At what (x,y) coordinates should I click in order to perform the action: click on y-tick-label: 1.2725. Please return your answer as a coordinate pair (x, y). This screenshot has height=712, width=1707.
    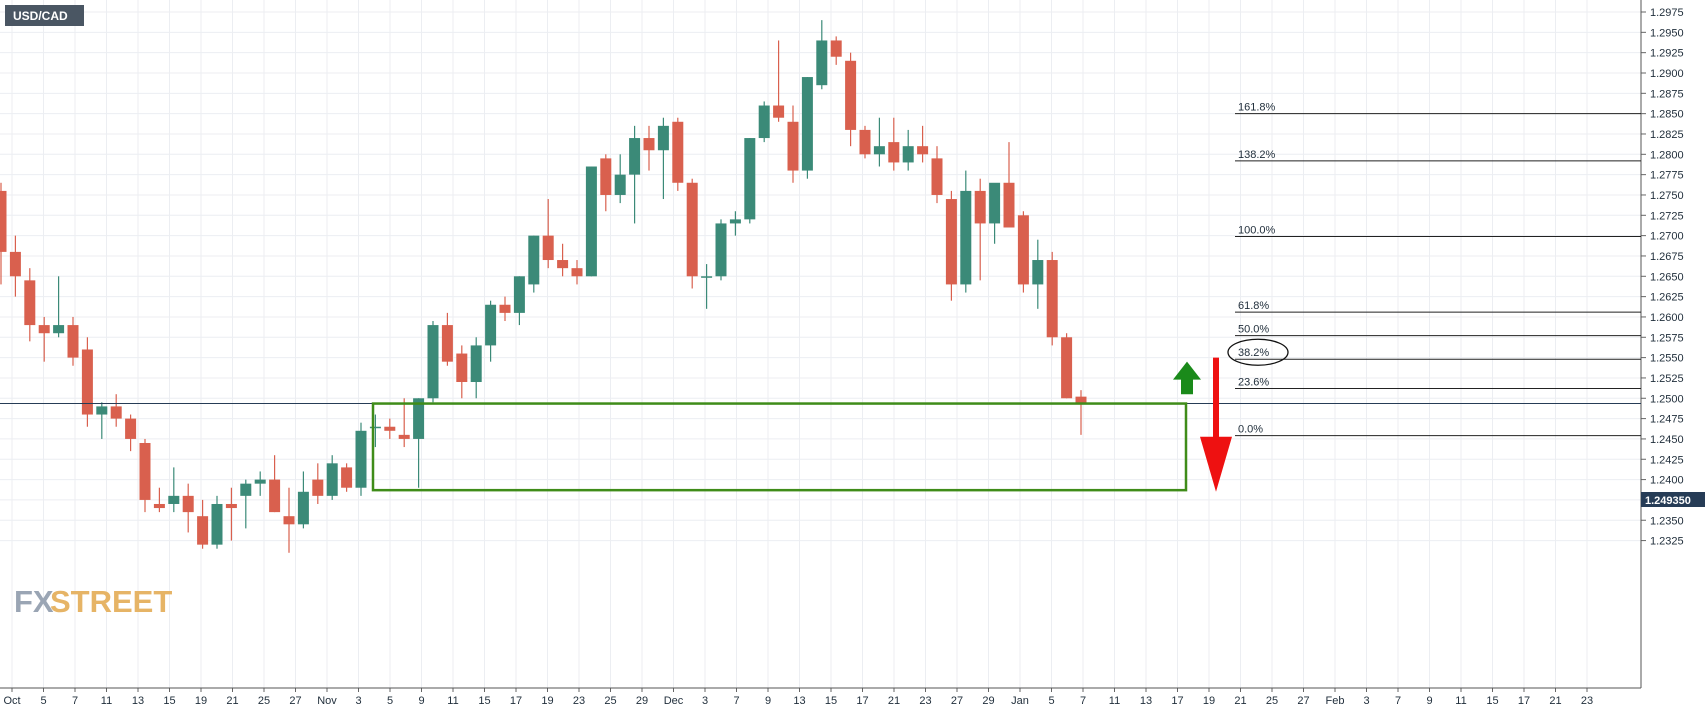
    Looking at the image, I should click on (1667, 216).